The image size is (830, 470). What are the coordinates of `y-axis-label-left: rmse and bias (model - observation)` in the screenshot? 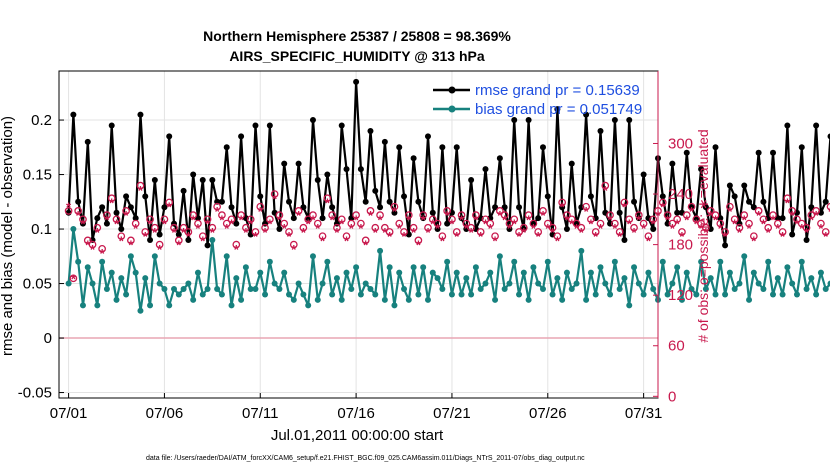 It's located at (8, 236).